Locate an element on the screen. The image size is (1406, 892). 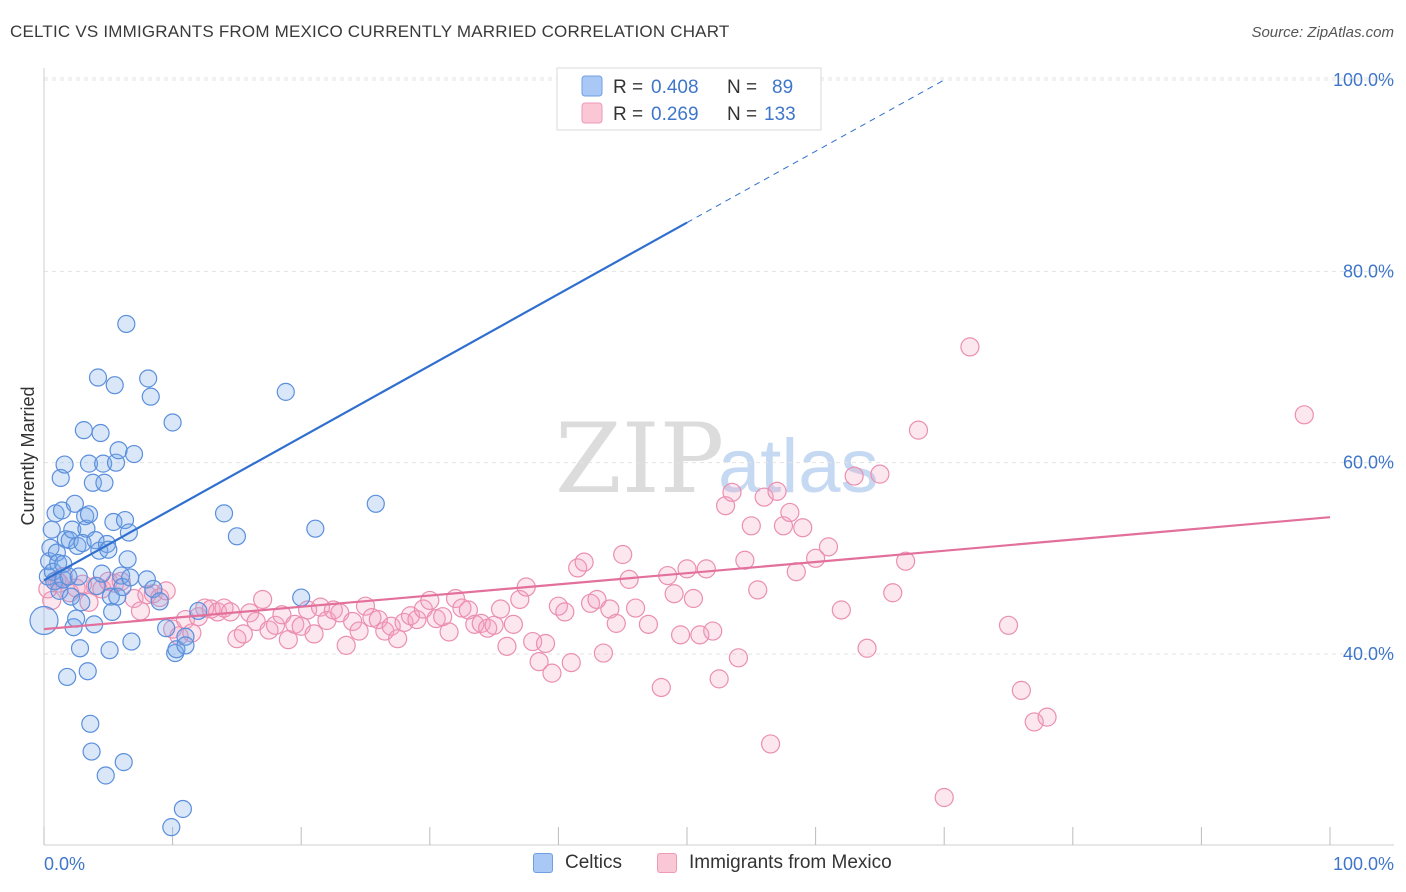
legend-n-value-2: 133 is located at coordinates (780, 114).